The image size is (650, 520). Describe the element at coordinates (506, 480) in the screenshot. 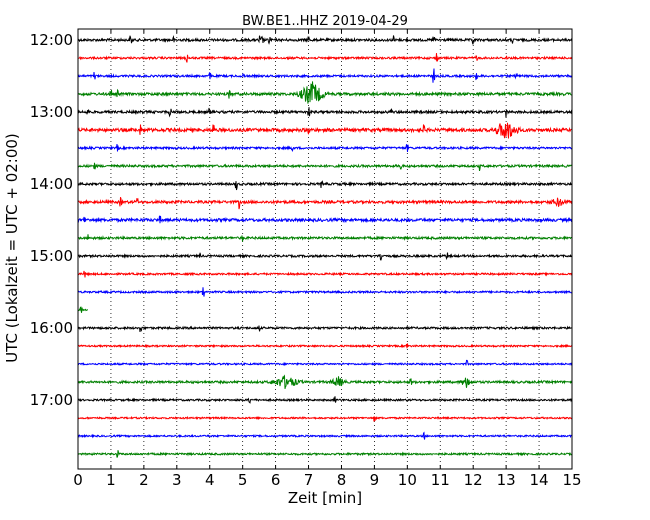

I see `x-tick-label: 13` at that location.